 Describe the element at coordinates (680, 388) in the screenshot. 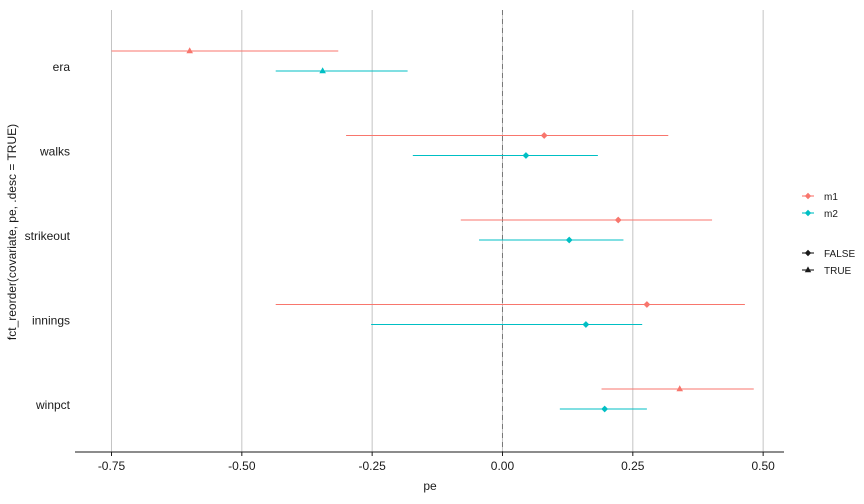

I see `point-m1-winpct` at that location.